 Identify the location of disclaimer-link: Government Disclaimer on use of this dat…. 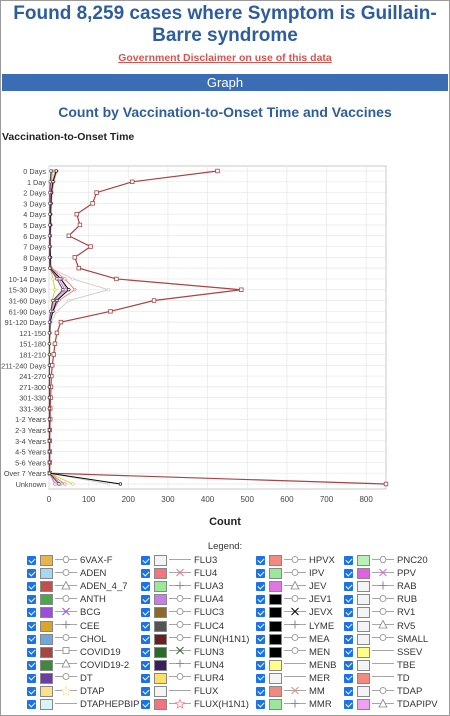
(225, 58).